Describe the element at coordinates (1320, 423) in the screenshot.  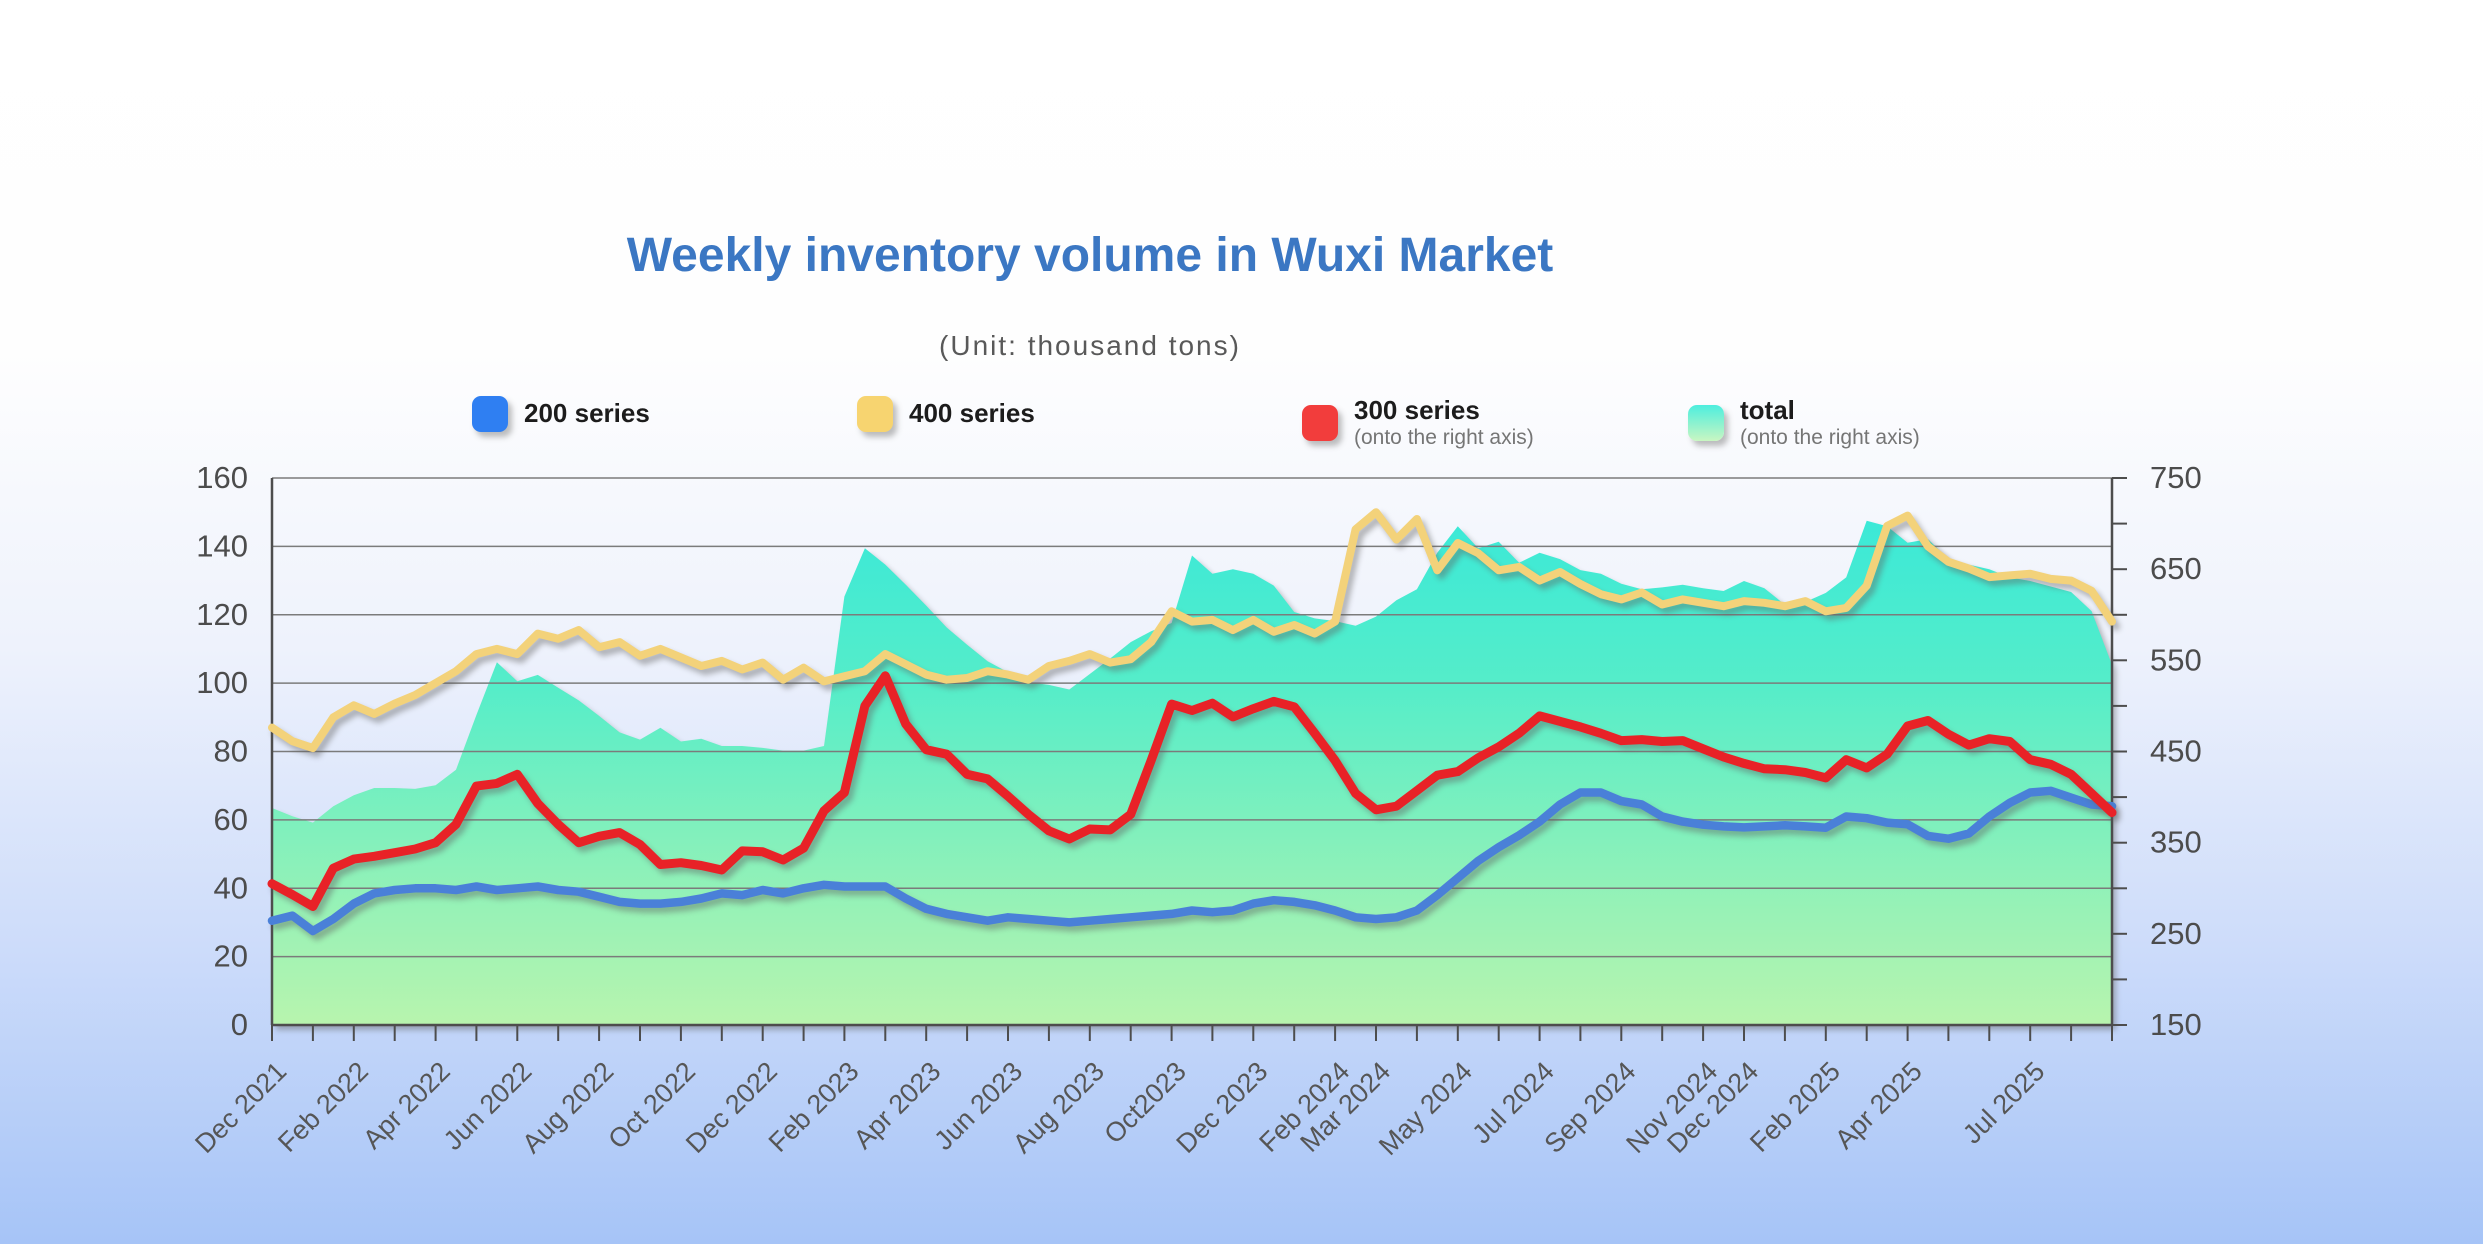
I see `legend-swatch-300-series` at that location.